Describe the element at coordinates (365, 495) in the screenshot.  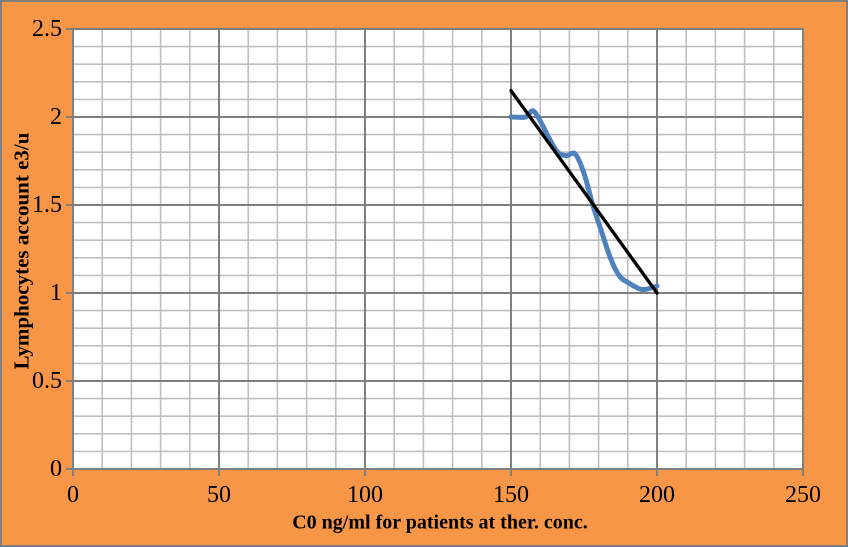
I see `x-tick-label: 100` at that location.